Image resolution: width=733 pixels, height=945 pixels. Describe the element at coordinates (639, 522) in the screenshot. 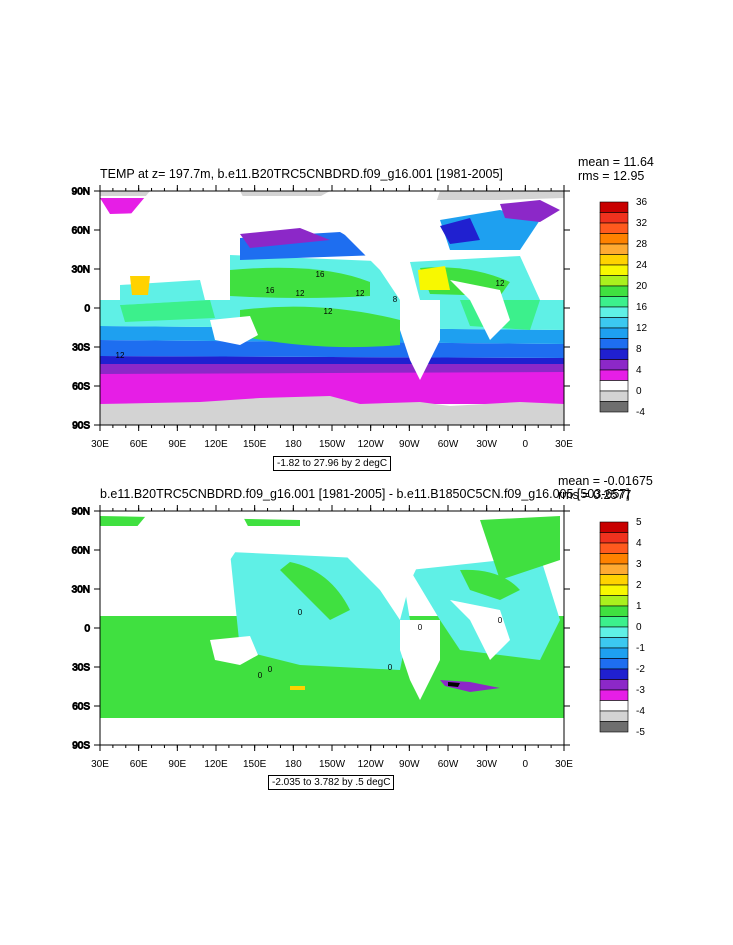

I see `colorbar-label: 5` at that location.